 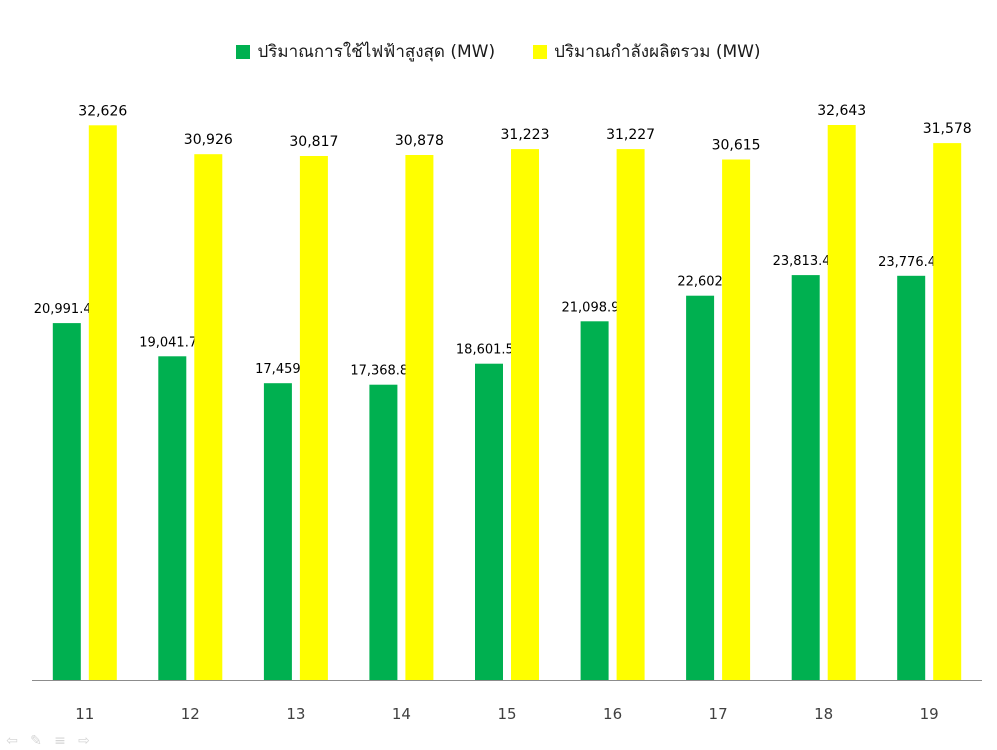 I want to click on x-tick-label-18: 18, so click(x=823, y=714).